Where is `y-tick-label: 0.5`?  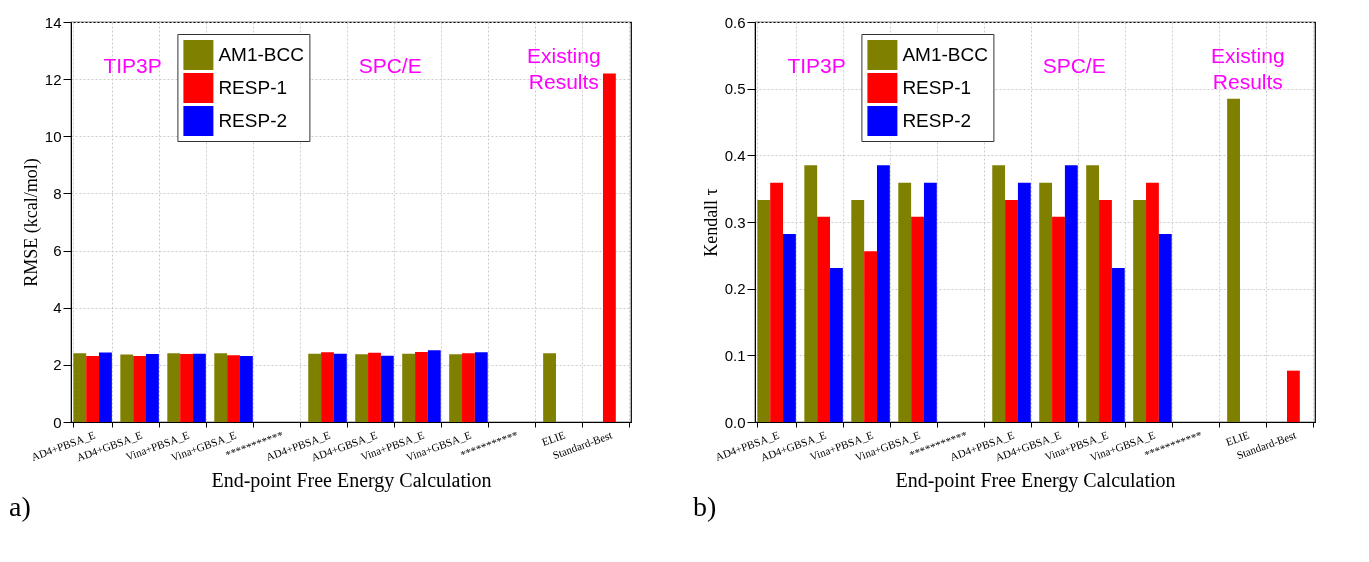
y-tick-label: 0.5 is located at coordinates (735, 89).